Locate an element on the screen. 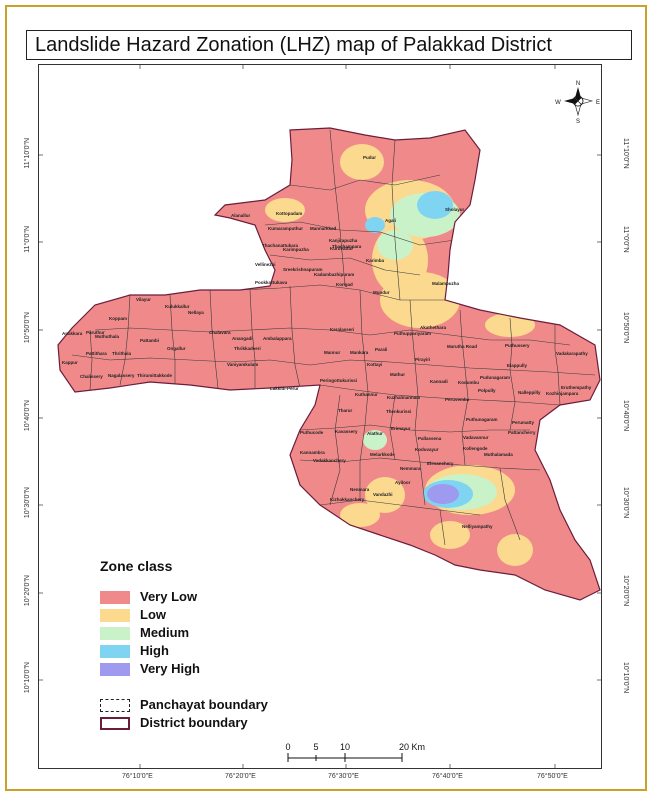  place-label: Kannambra is located at coordinates (312, 452).